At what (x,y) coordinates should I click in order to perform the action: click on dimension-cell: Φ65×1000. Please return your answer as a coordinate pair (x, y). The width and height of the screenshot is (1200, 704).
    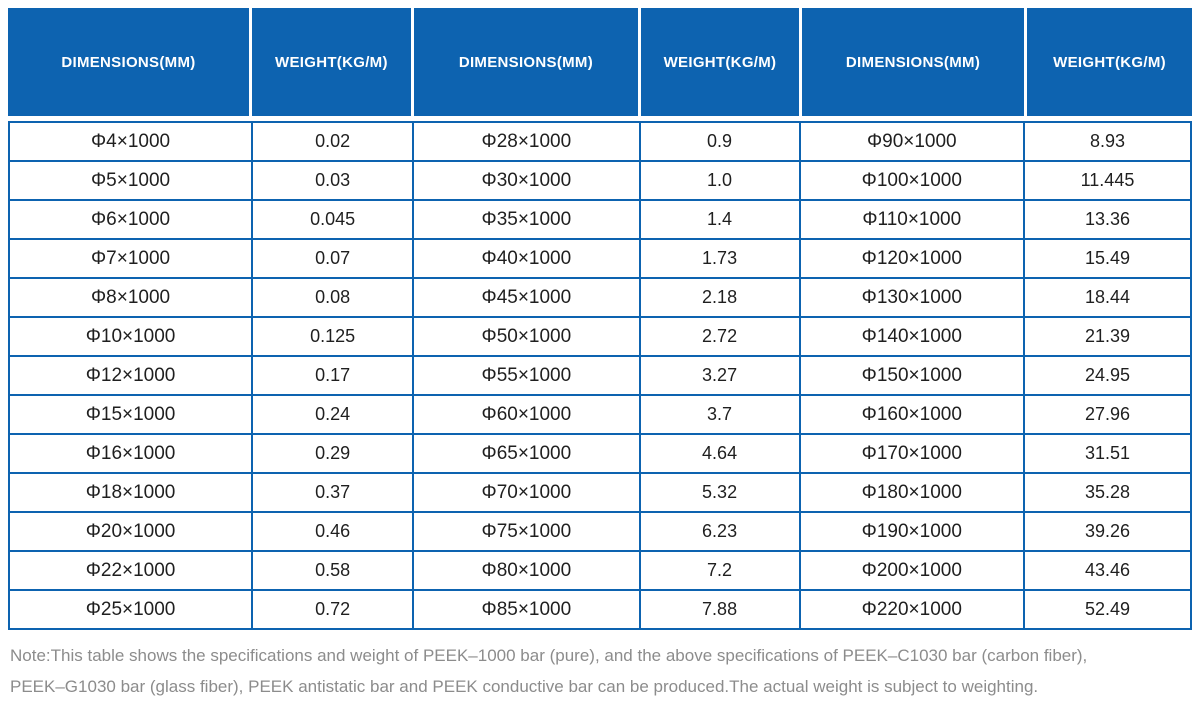
    Looking at the image, I should click on (526, 453).